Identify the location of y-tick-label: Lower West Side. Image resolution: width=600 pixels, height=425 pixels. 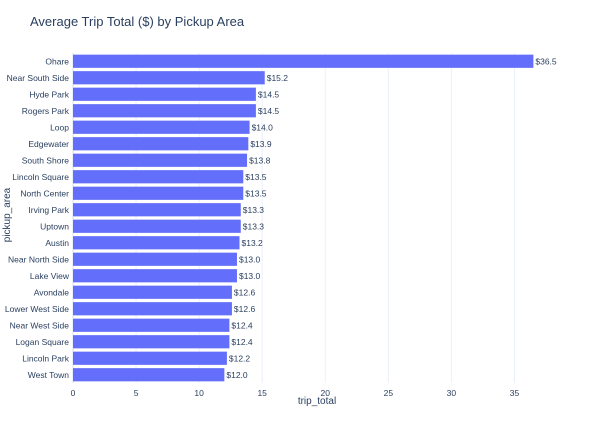
(37, 309).